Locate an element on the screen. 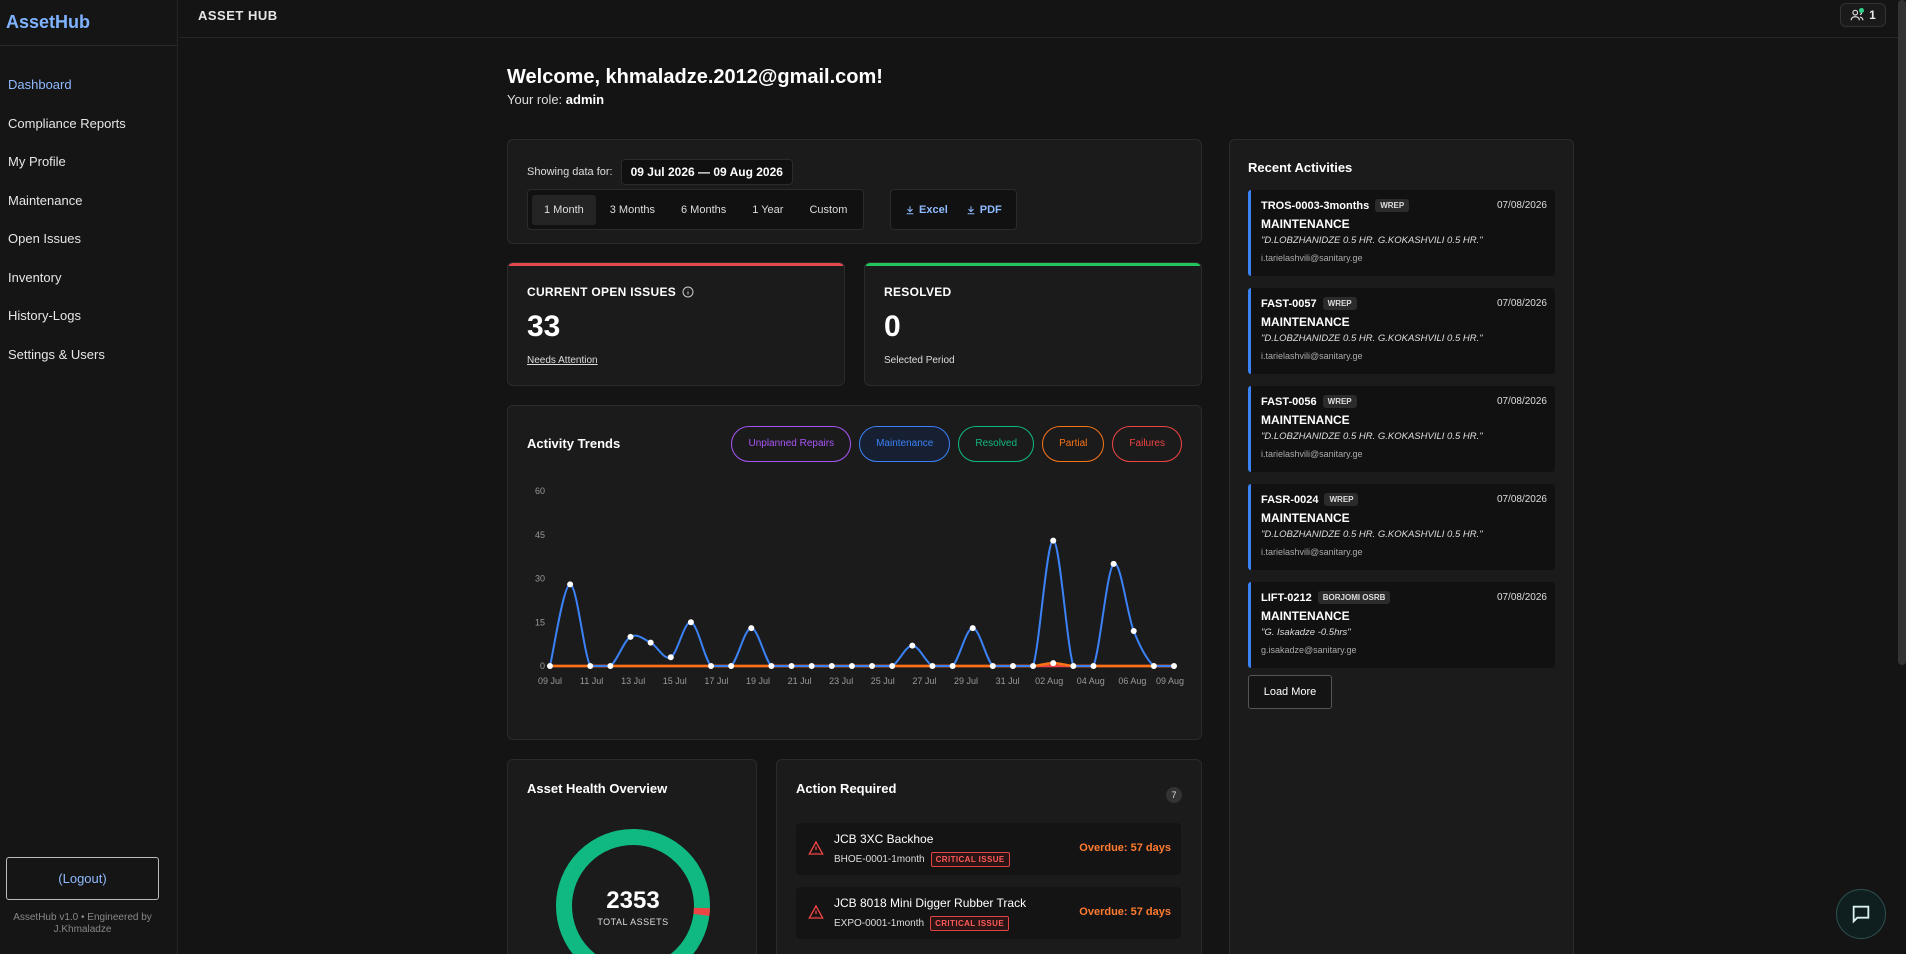 Image resolution: width=1906 pixels, height=954 pixels. x-tick-label: 09 Aug is located at coordinates (1170, 681).